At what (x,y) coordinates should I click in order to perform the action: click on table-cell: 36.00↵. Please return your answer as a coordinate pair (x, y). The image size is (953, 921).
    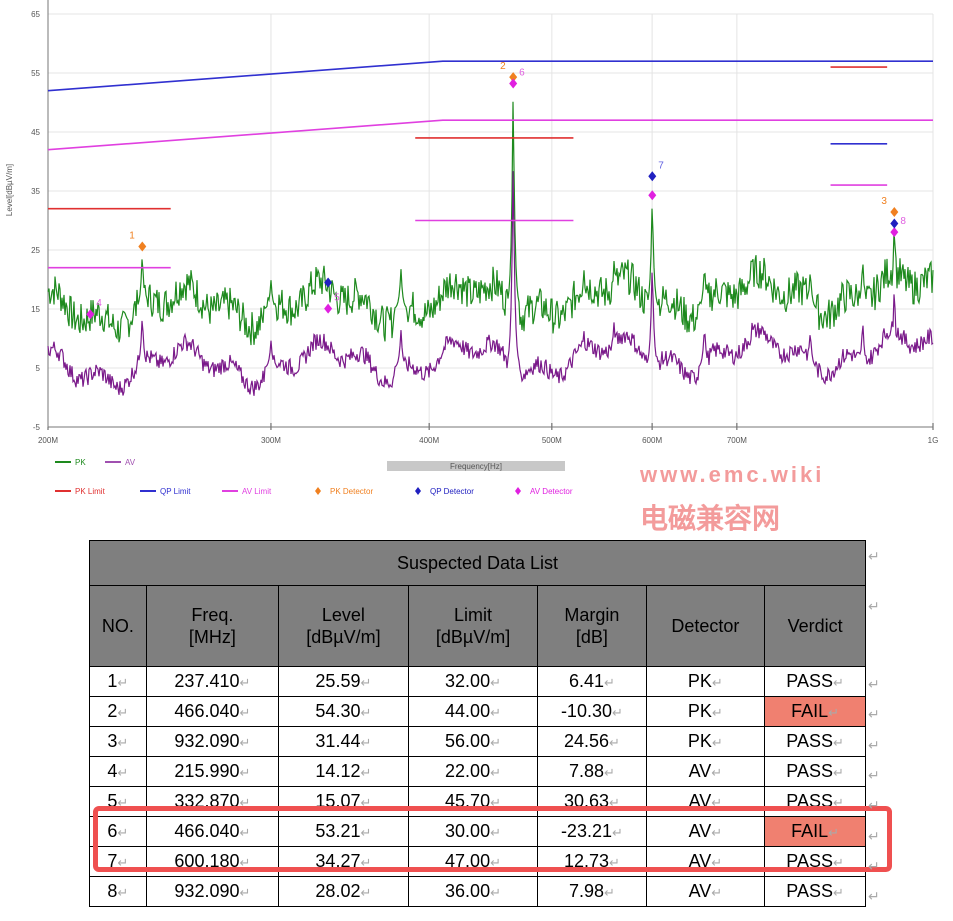
    Looking at the image, I should click on (473, 891).